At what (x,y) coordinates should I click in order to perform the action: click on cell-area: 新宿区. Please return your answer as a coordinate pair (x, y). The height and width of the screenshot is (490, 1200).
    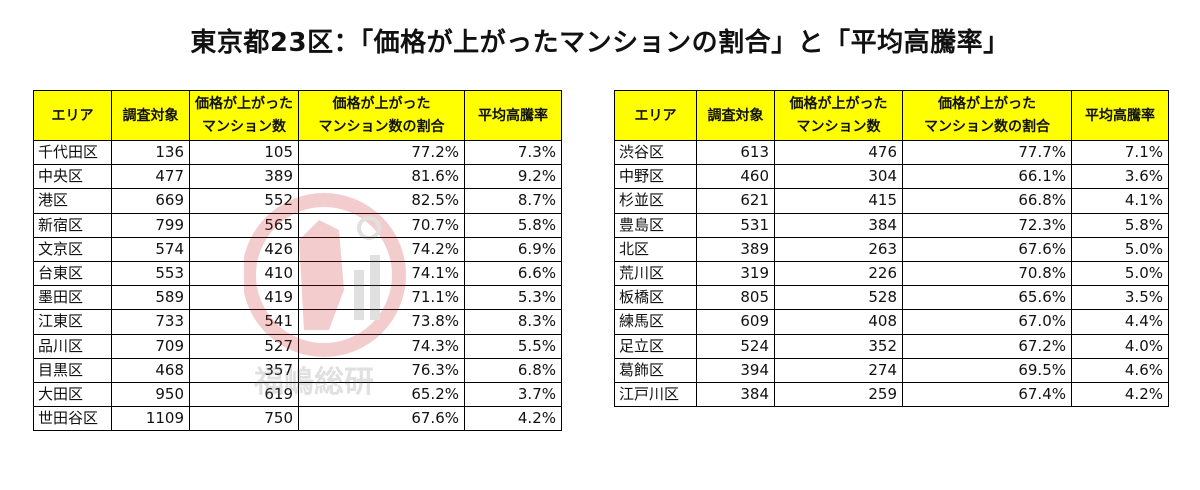
    Looking at the image, I should click on (72, 225).